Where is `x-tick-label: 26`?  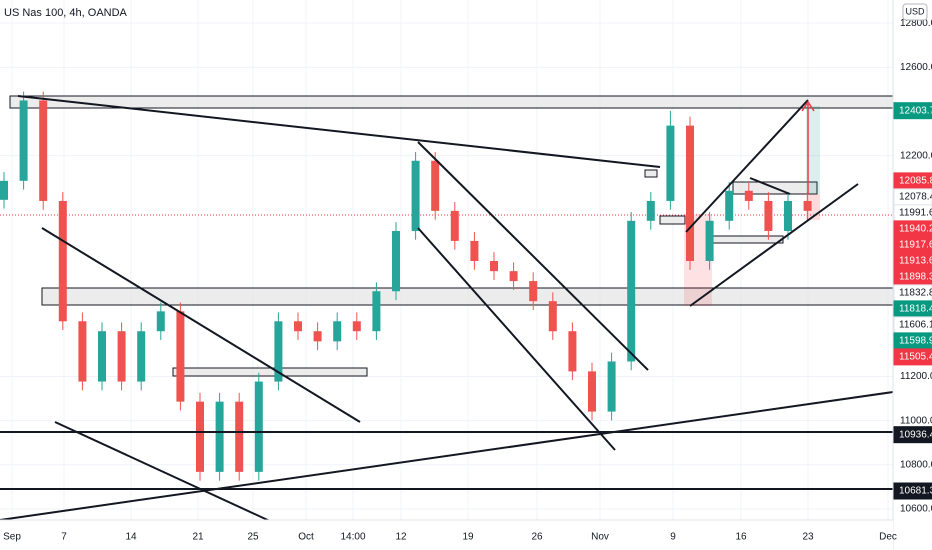
x-tick-label: 26 is located at coordinates (537, 537).